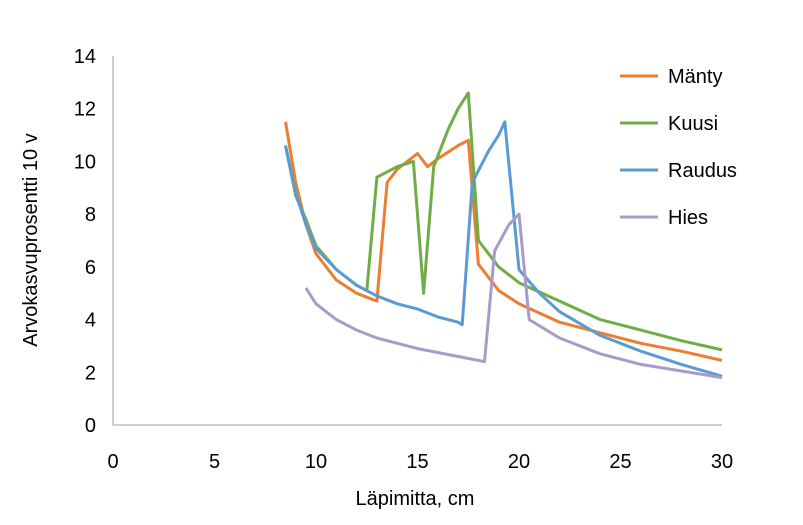 The width and height of the screenshot is (803, 525). I want to click on x-tick-label: 5, so click(214, 462).